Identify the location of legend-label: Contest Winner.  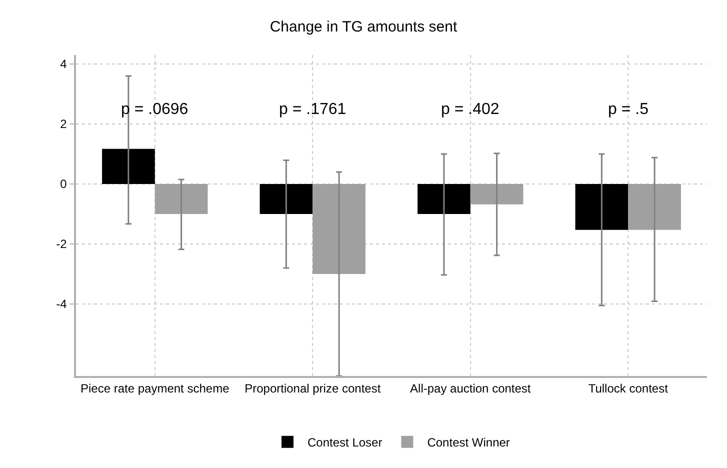
(468, 443).